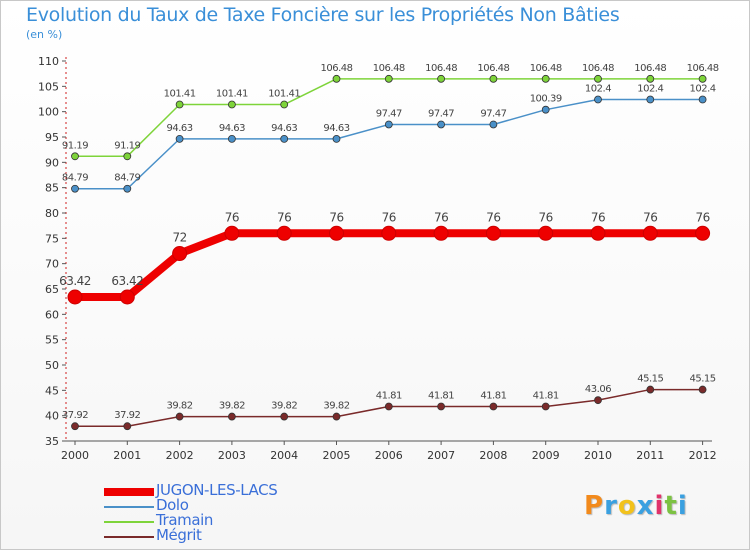 The image size is (750, 550). Describe the element at coordinates (52, 264) in the screenshot. I see `y-tick-label: 70` at that location.